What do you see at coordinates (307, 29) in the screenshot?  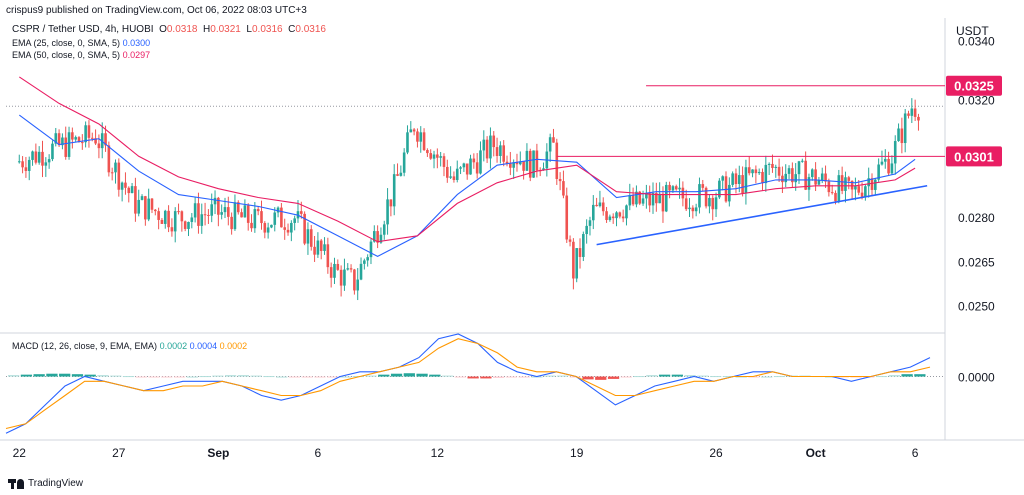 I see `ohlc-close: C0.0316` at bounding box center [307, 29].